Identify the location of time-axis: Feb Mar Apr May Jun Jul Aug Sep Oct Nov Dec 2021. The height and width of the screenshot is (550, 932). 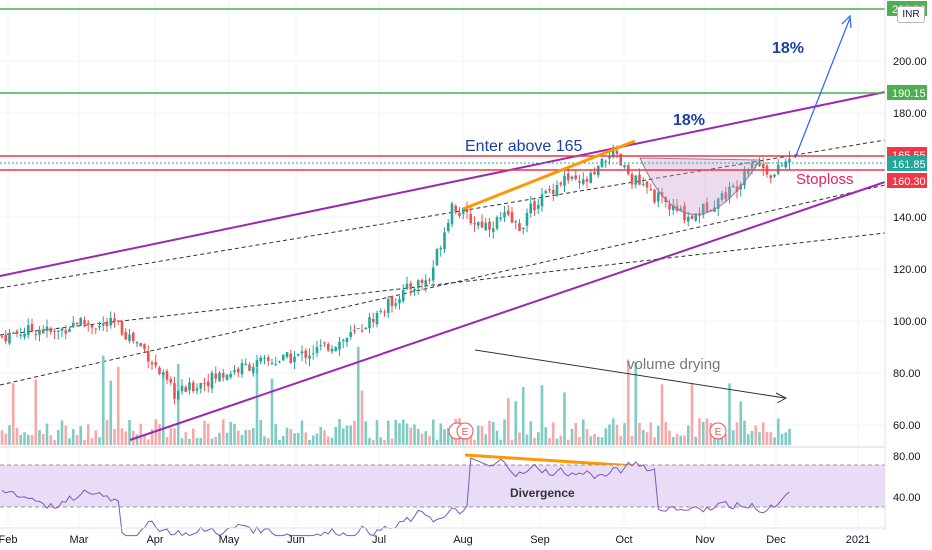
(435, 540).